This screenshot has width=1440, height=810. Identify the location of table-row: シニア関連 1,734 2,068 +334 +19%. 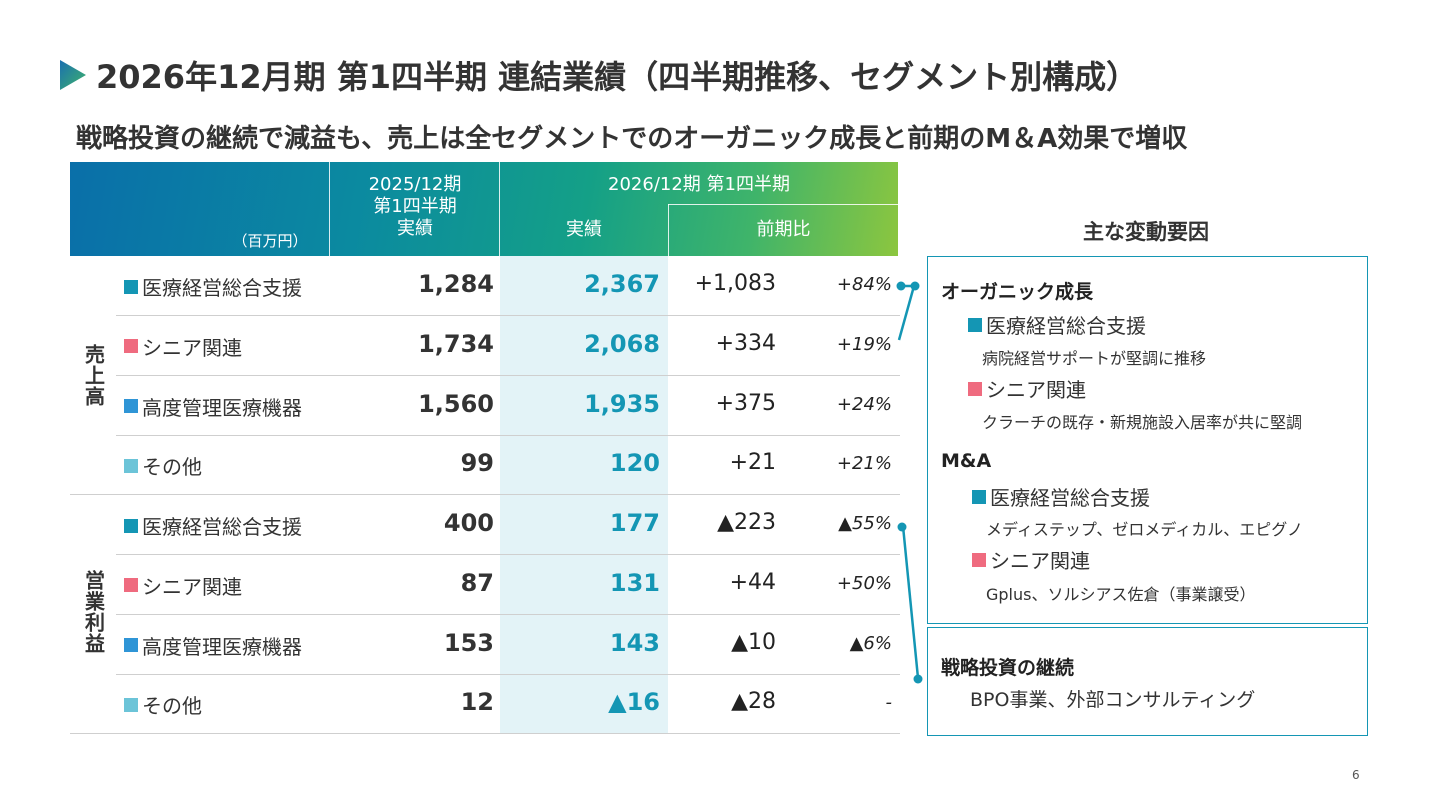
(485, 346).